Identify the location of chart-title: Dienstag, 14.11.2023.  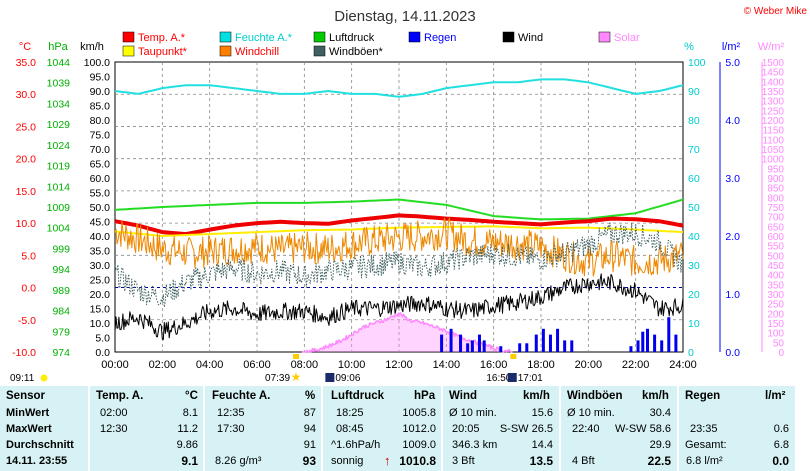
(405, 16).